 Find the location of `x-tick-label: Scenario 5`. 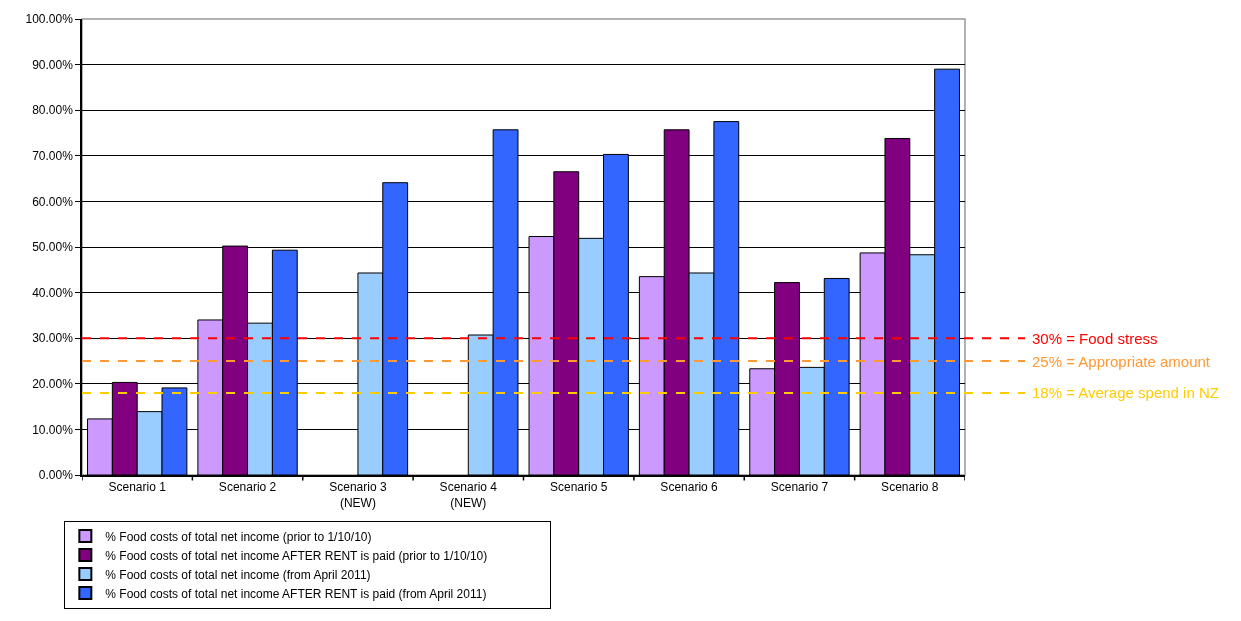

x-tick-label: Scenario 5 is located at coordinates (579, 487).